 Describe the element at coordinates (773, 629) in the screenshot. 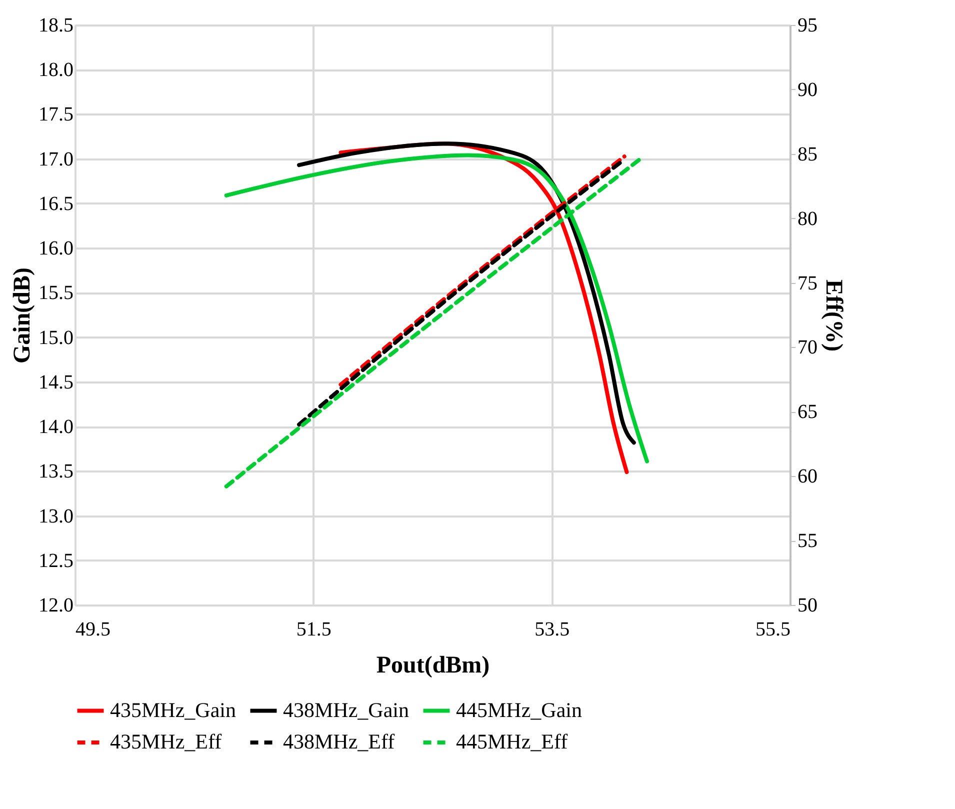

I see `x-tick-label: 55.5` at that location.